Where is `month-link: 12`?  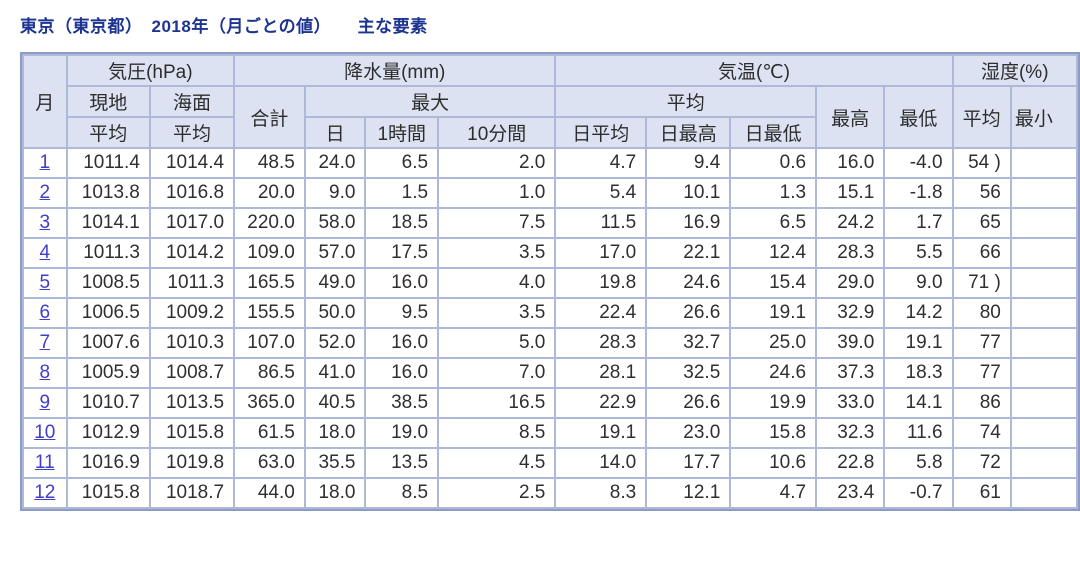
month-link: 12 is located at coordinates (45, 492).